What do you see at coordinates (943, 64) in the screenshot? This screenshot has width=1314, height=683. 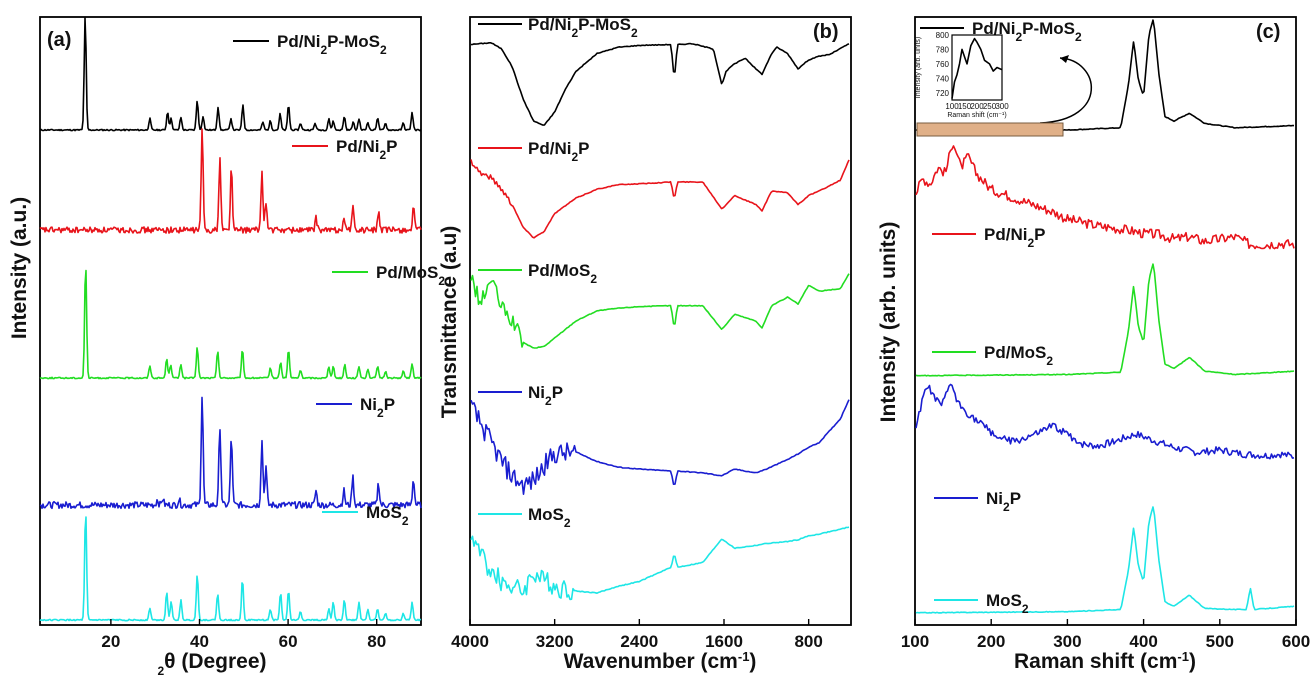 I see `inset-ytick-760: 760` at bounding box center [943, 64].